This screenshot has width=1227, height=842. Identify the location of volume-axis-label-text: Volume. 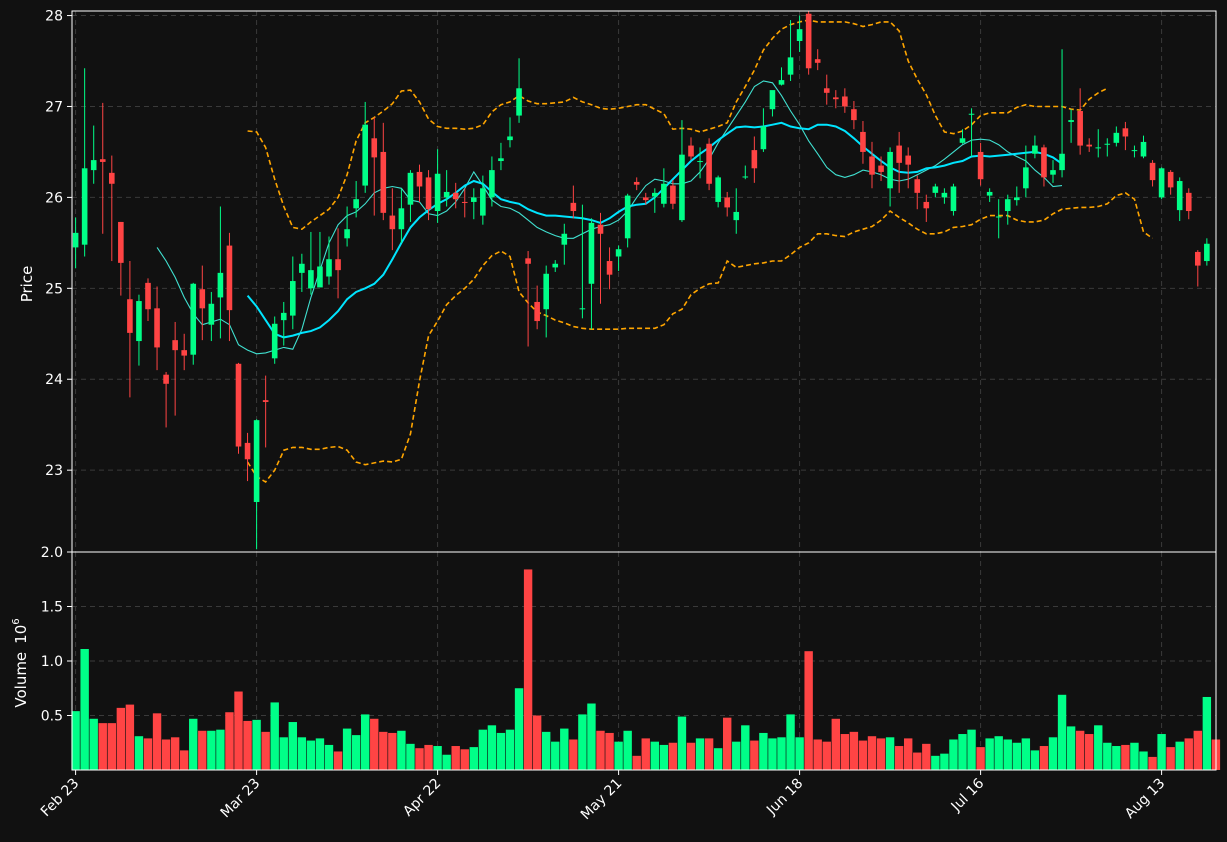
(21, 680).